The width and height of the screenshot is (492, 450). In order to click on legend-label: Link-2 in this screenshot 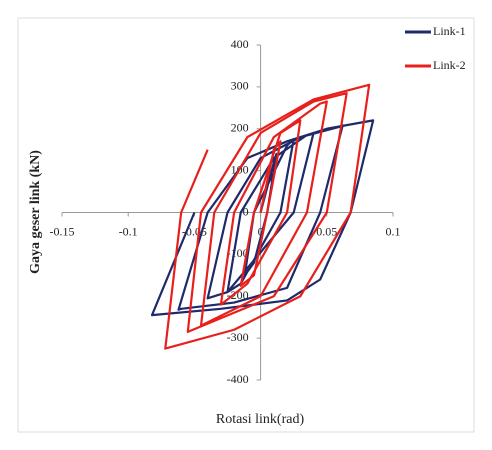, I will do `click(449, 65)`.